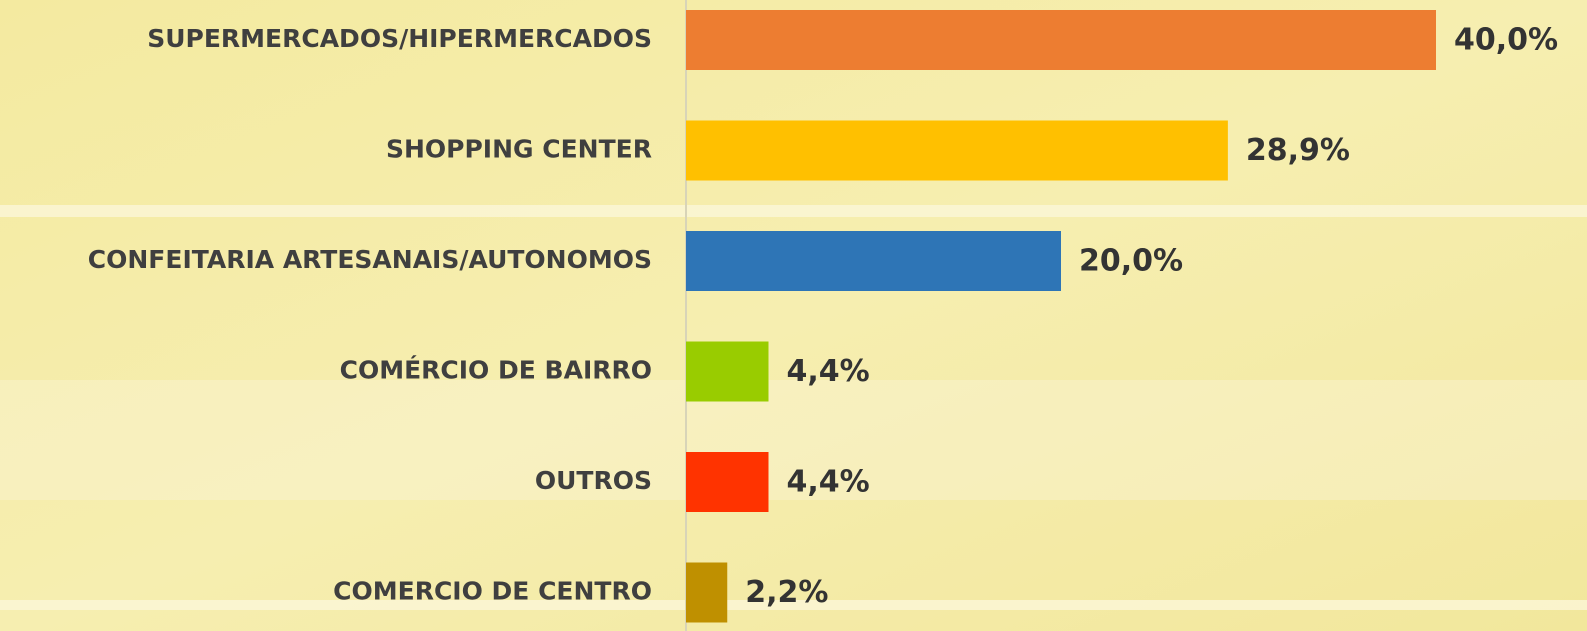 The image size is (1587, 631). What do you see at coordinates (492, 591) in the screenshot?
I see `category-label: COMERCIO DE CENTRO` at bounding box center [492, 591].